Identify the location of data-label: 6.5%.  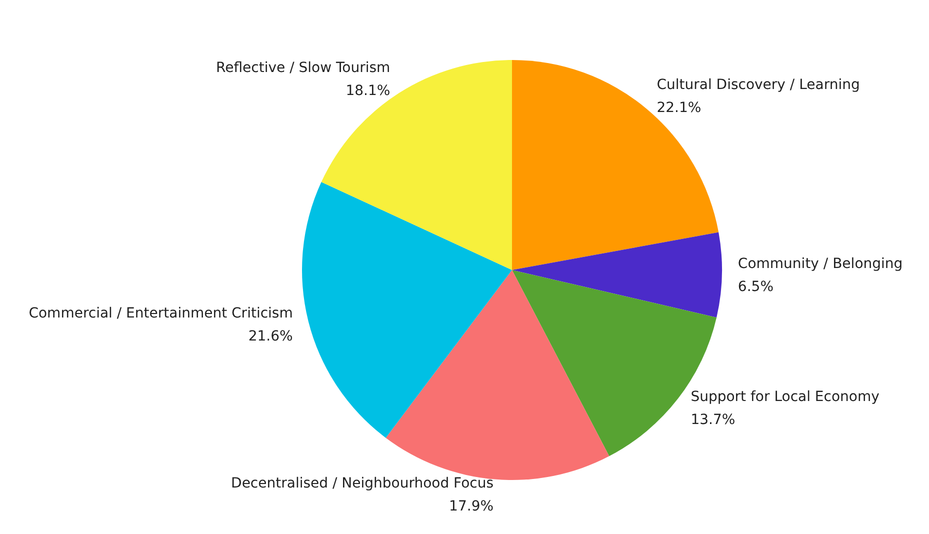
(756, 286).